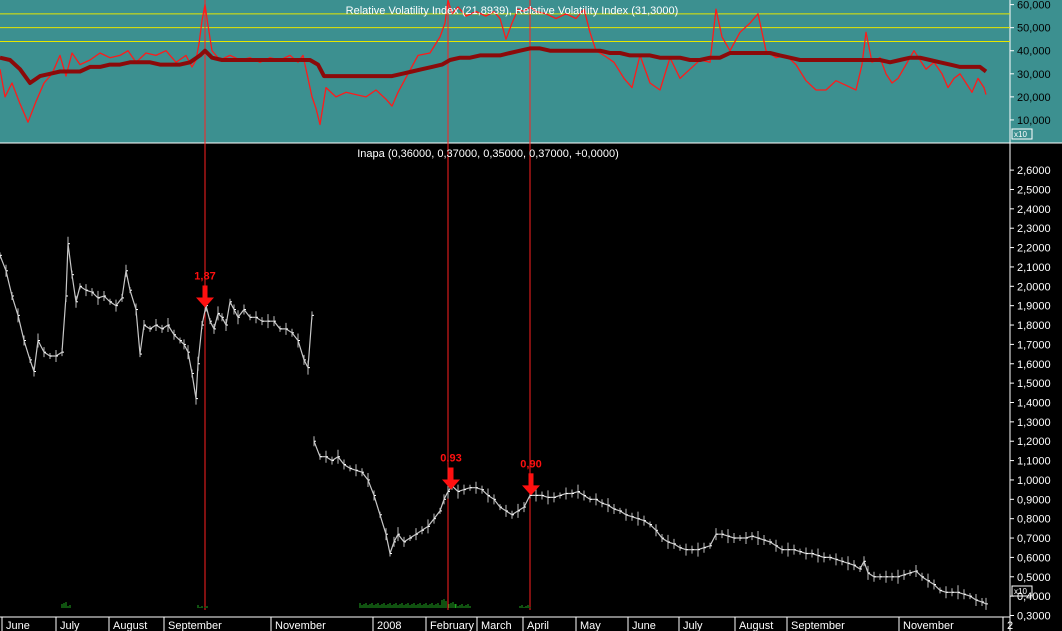 This screenshot has height=631, width=1062. I want to click on price-y-tick-label: 2,5000, so click(1034, 190).